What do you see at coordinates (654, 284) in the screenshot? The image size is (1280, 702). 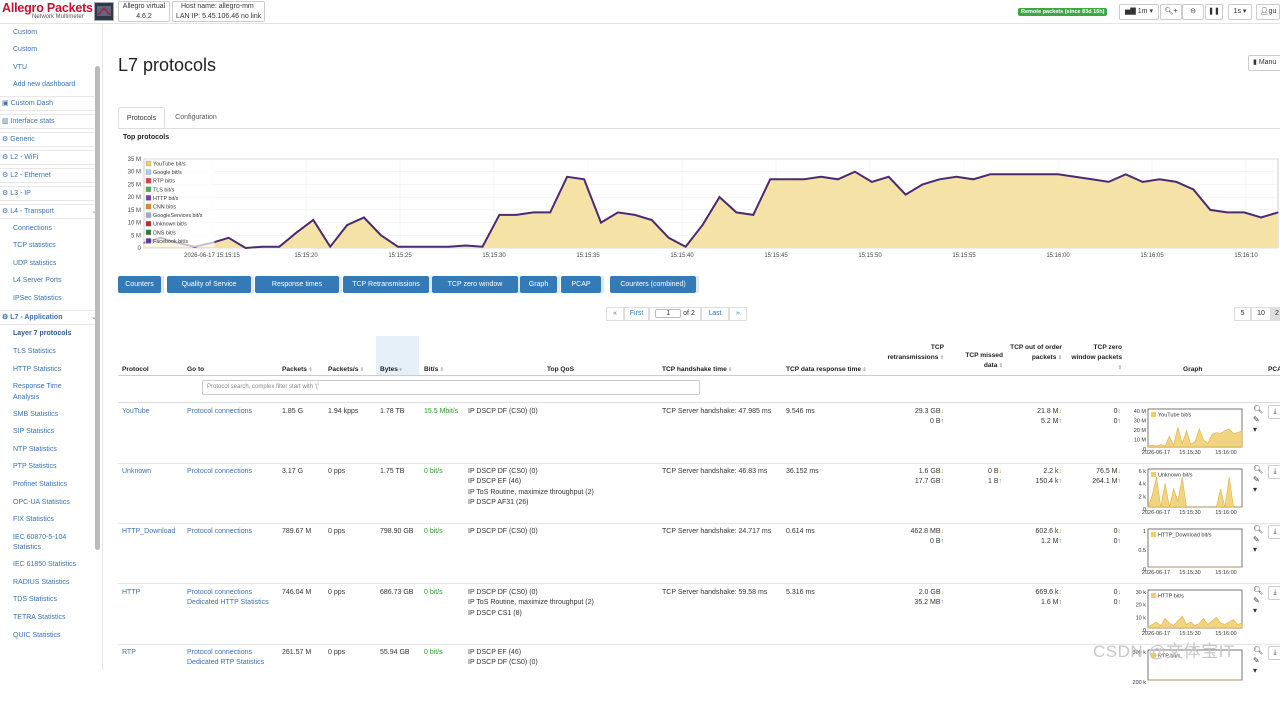 I see `toolbar-button-counters-combined-: Counters (combined)` at bounding box center [654, 284].